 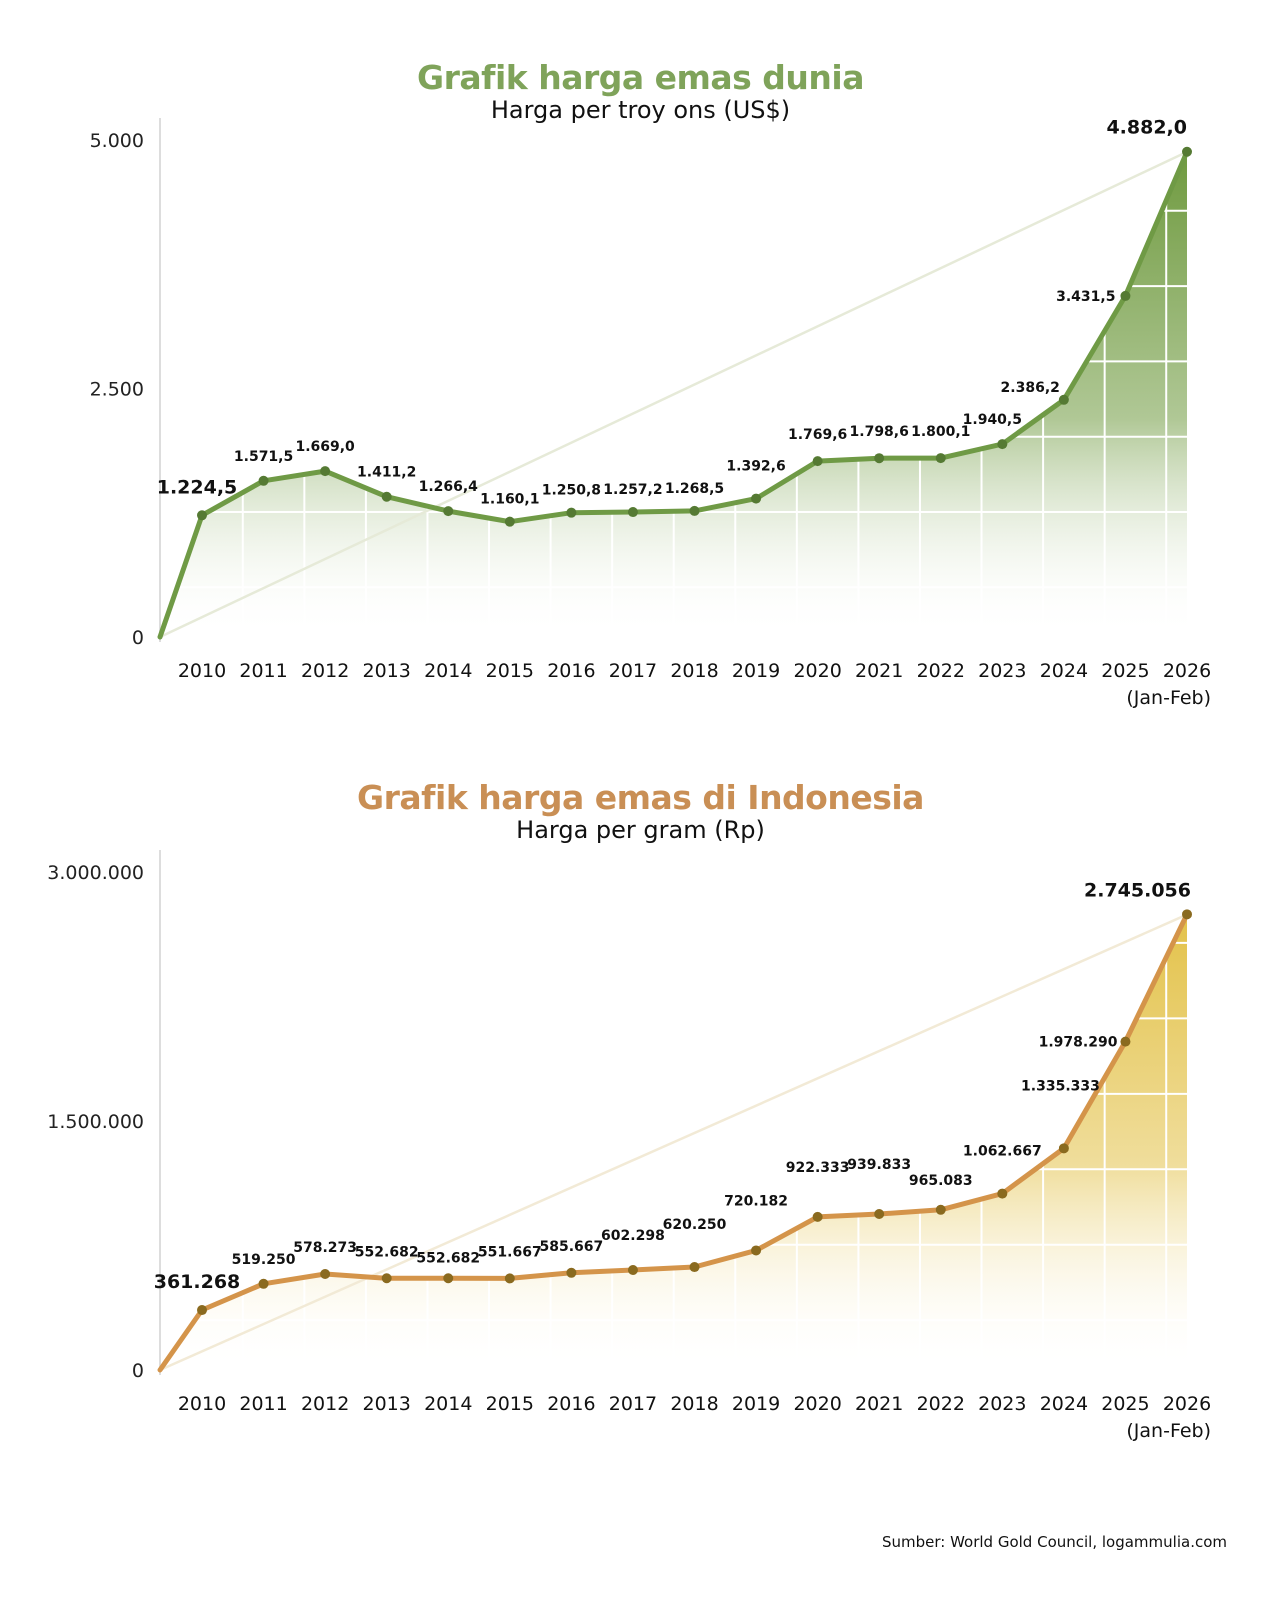 I want to click on x-tick-label: 2013, so click(x=387, y=1404).